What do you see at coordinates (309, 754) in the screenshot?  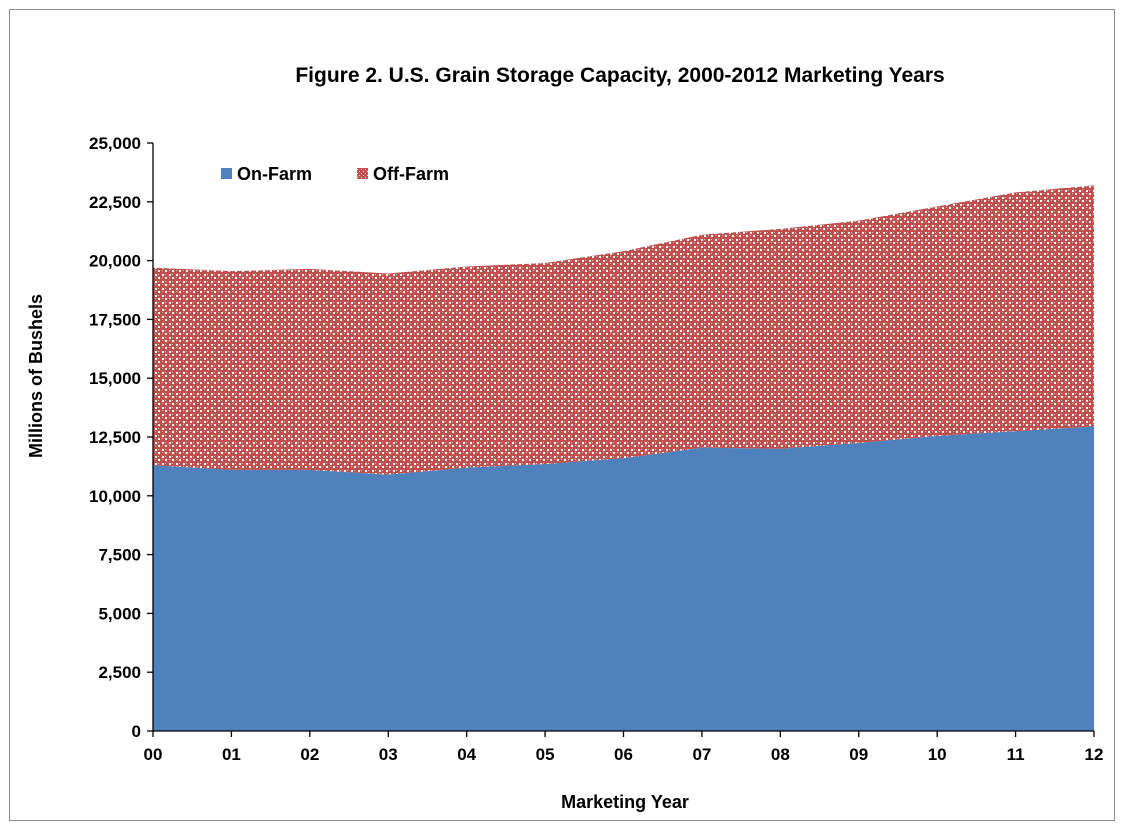 I see `x-tick-label: 02` at bounding box center [309, 754].